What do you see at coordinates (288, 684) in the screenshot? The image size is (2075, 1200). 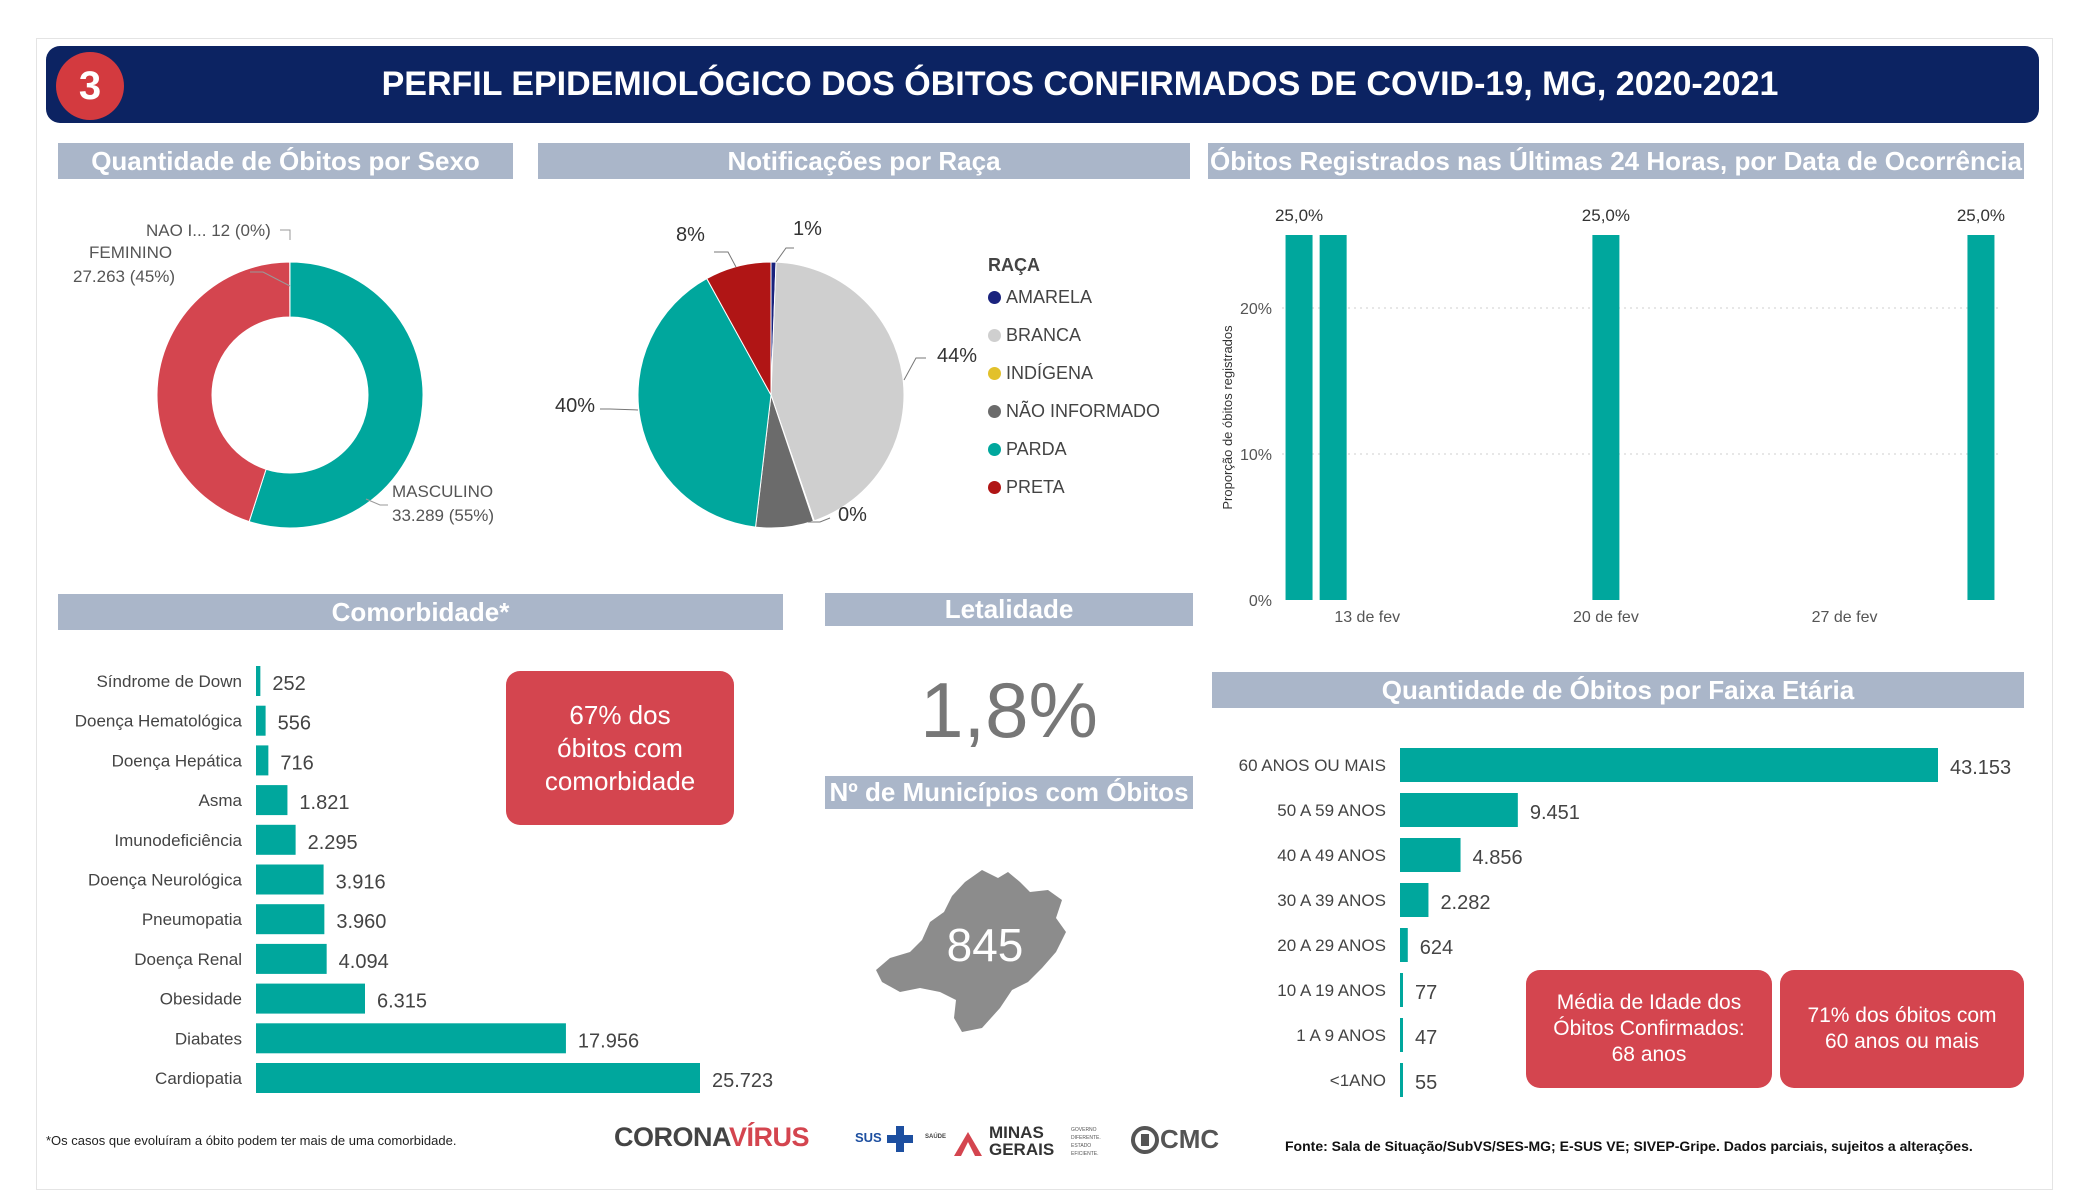 I see `bar-value-label: 252` at bounding box center [288, 684].